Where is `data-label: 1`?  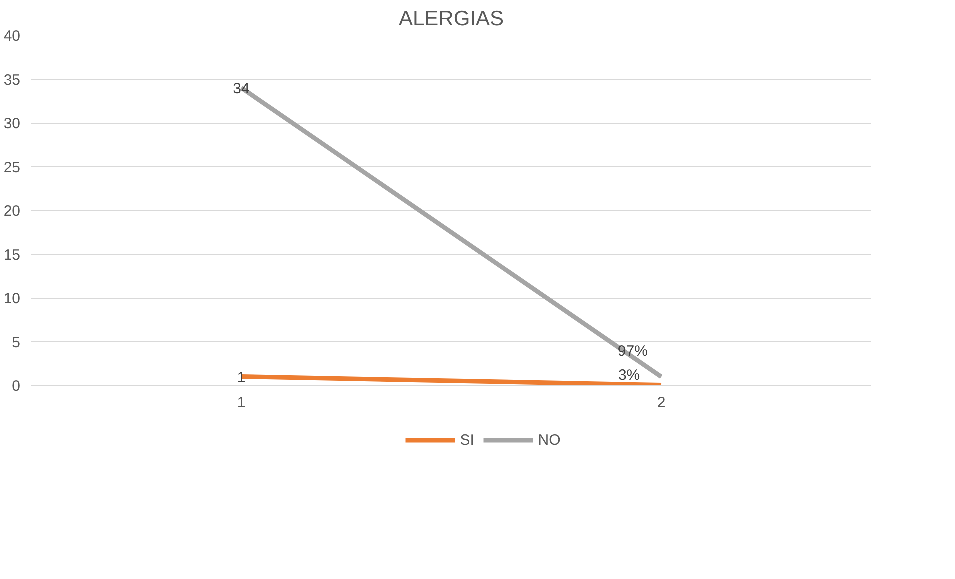
data-label: 1 is located at coordinates (241, 377).